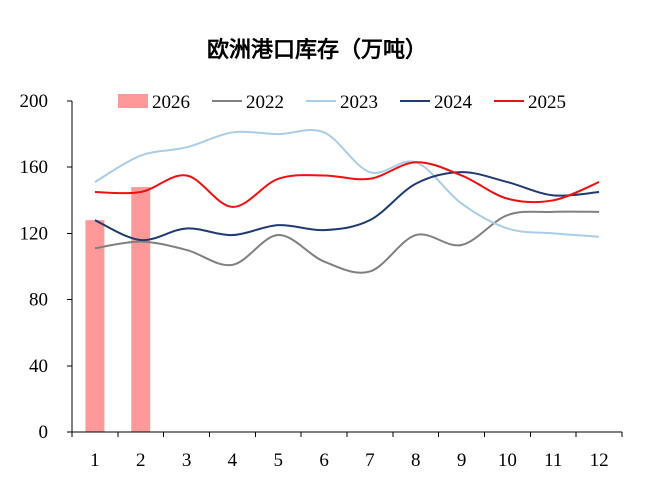 The height and width of the screenshot is (495, 649). Describe the element at coordinates (599, 460) in the screenshot. I see `x-tick-label: 12` at that location.